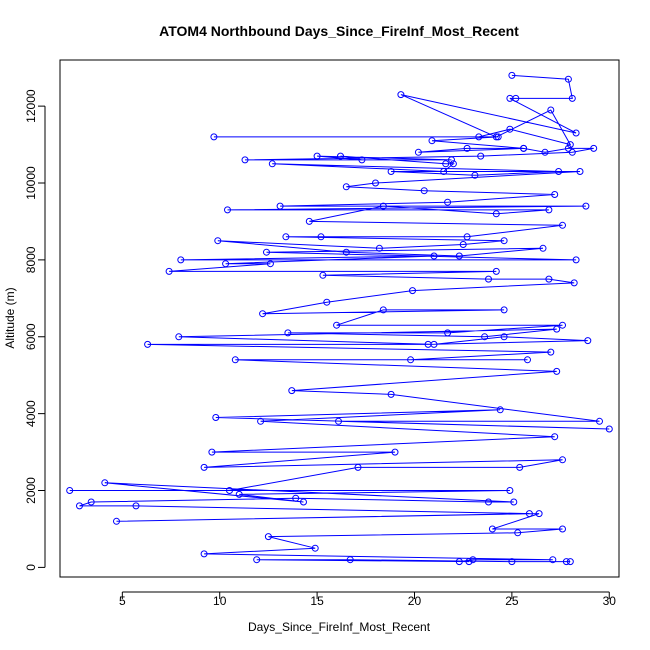 Image resolution: width=650 pixels, height=650 pixels. I want to click on x-tick-label: 30, so click(610, 601).